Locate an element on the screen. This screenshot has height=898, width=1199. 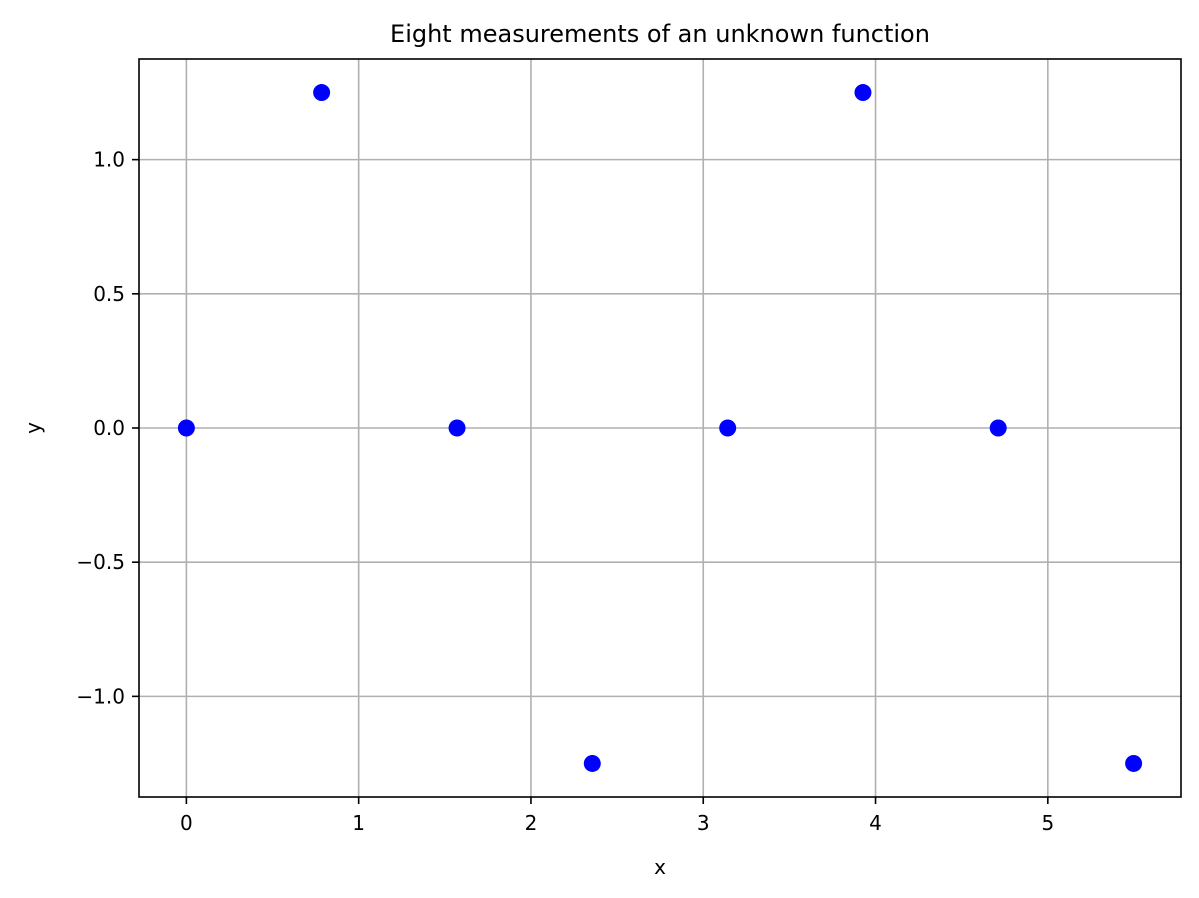
y-tick-label: 1.0 is located at coordinates (109, 160).